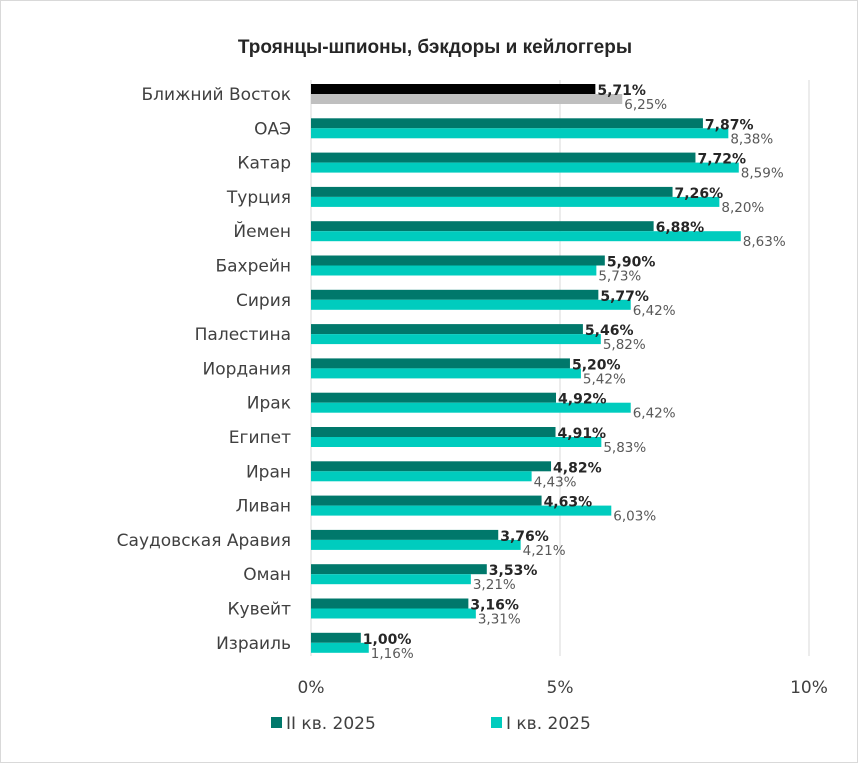 The width and height of the screenshot is (858, 763). What do you see at coordinates (624, 448) in the screenshot?
I see `data-label-q1: 5,83%` at bounding box center [624, 448].